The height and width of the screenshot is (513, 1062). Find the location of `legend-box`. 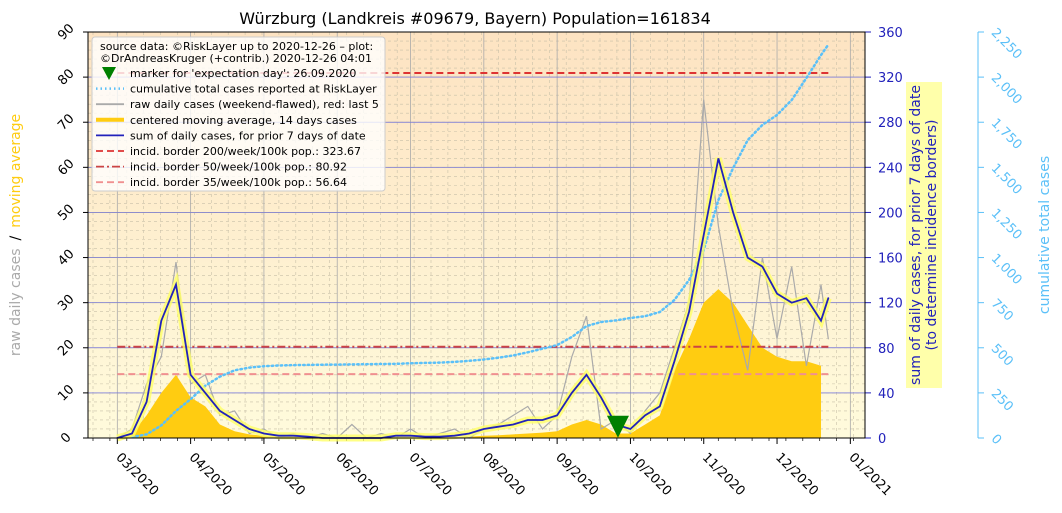

legend-box is located at coordinates (238, 114).